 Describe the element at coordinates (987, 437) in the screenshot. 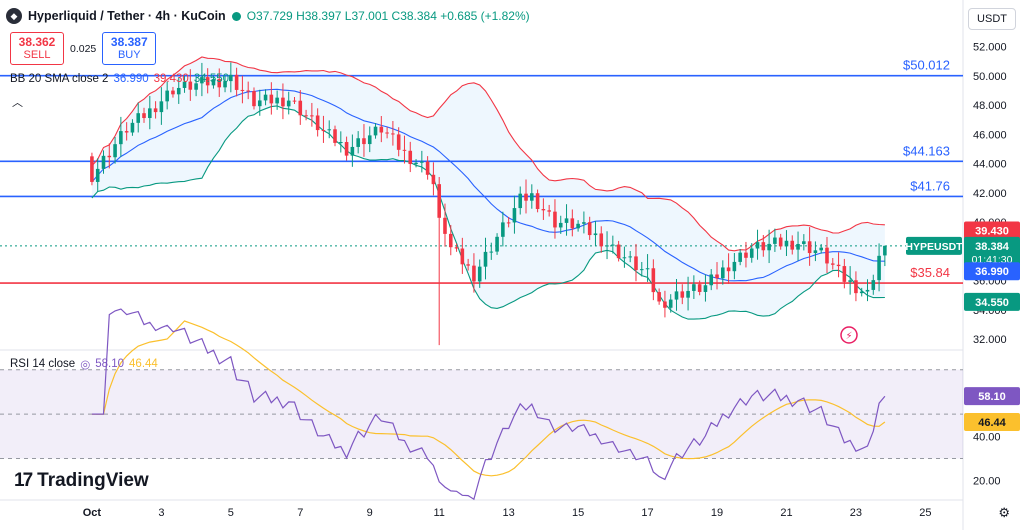

I see `rsi-tick-label: 40.00` at that location.